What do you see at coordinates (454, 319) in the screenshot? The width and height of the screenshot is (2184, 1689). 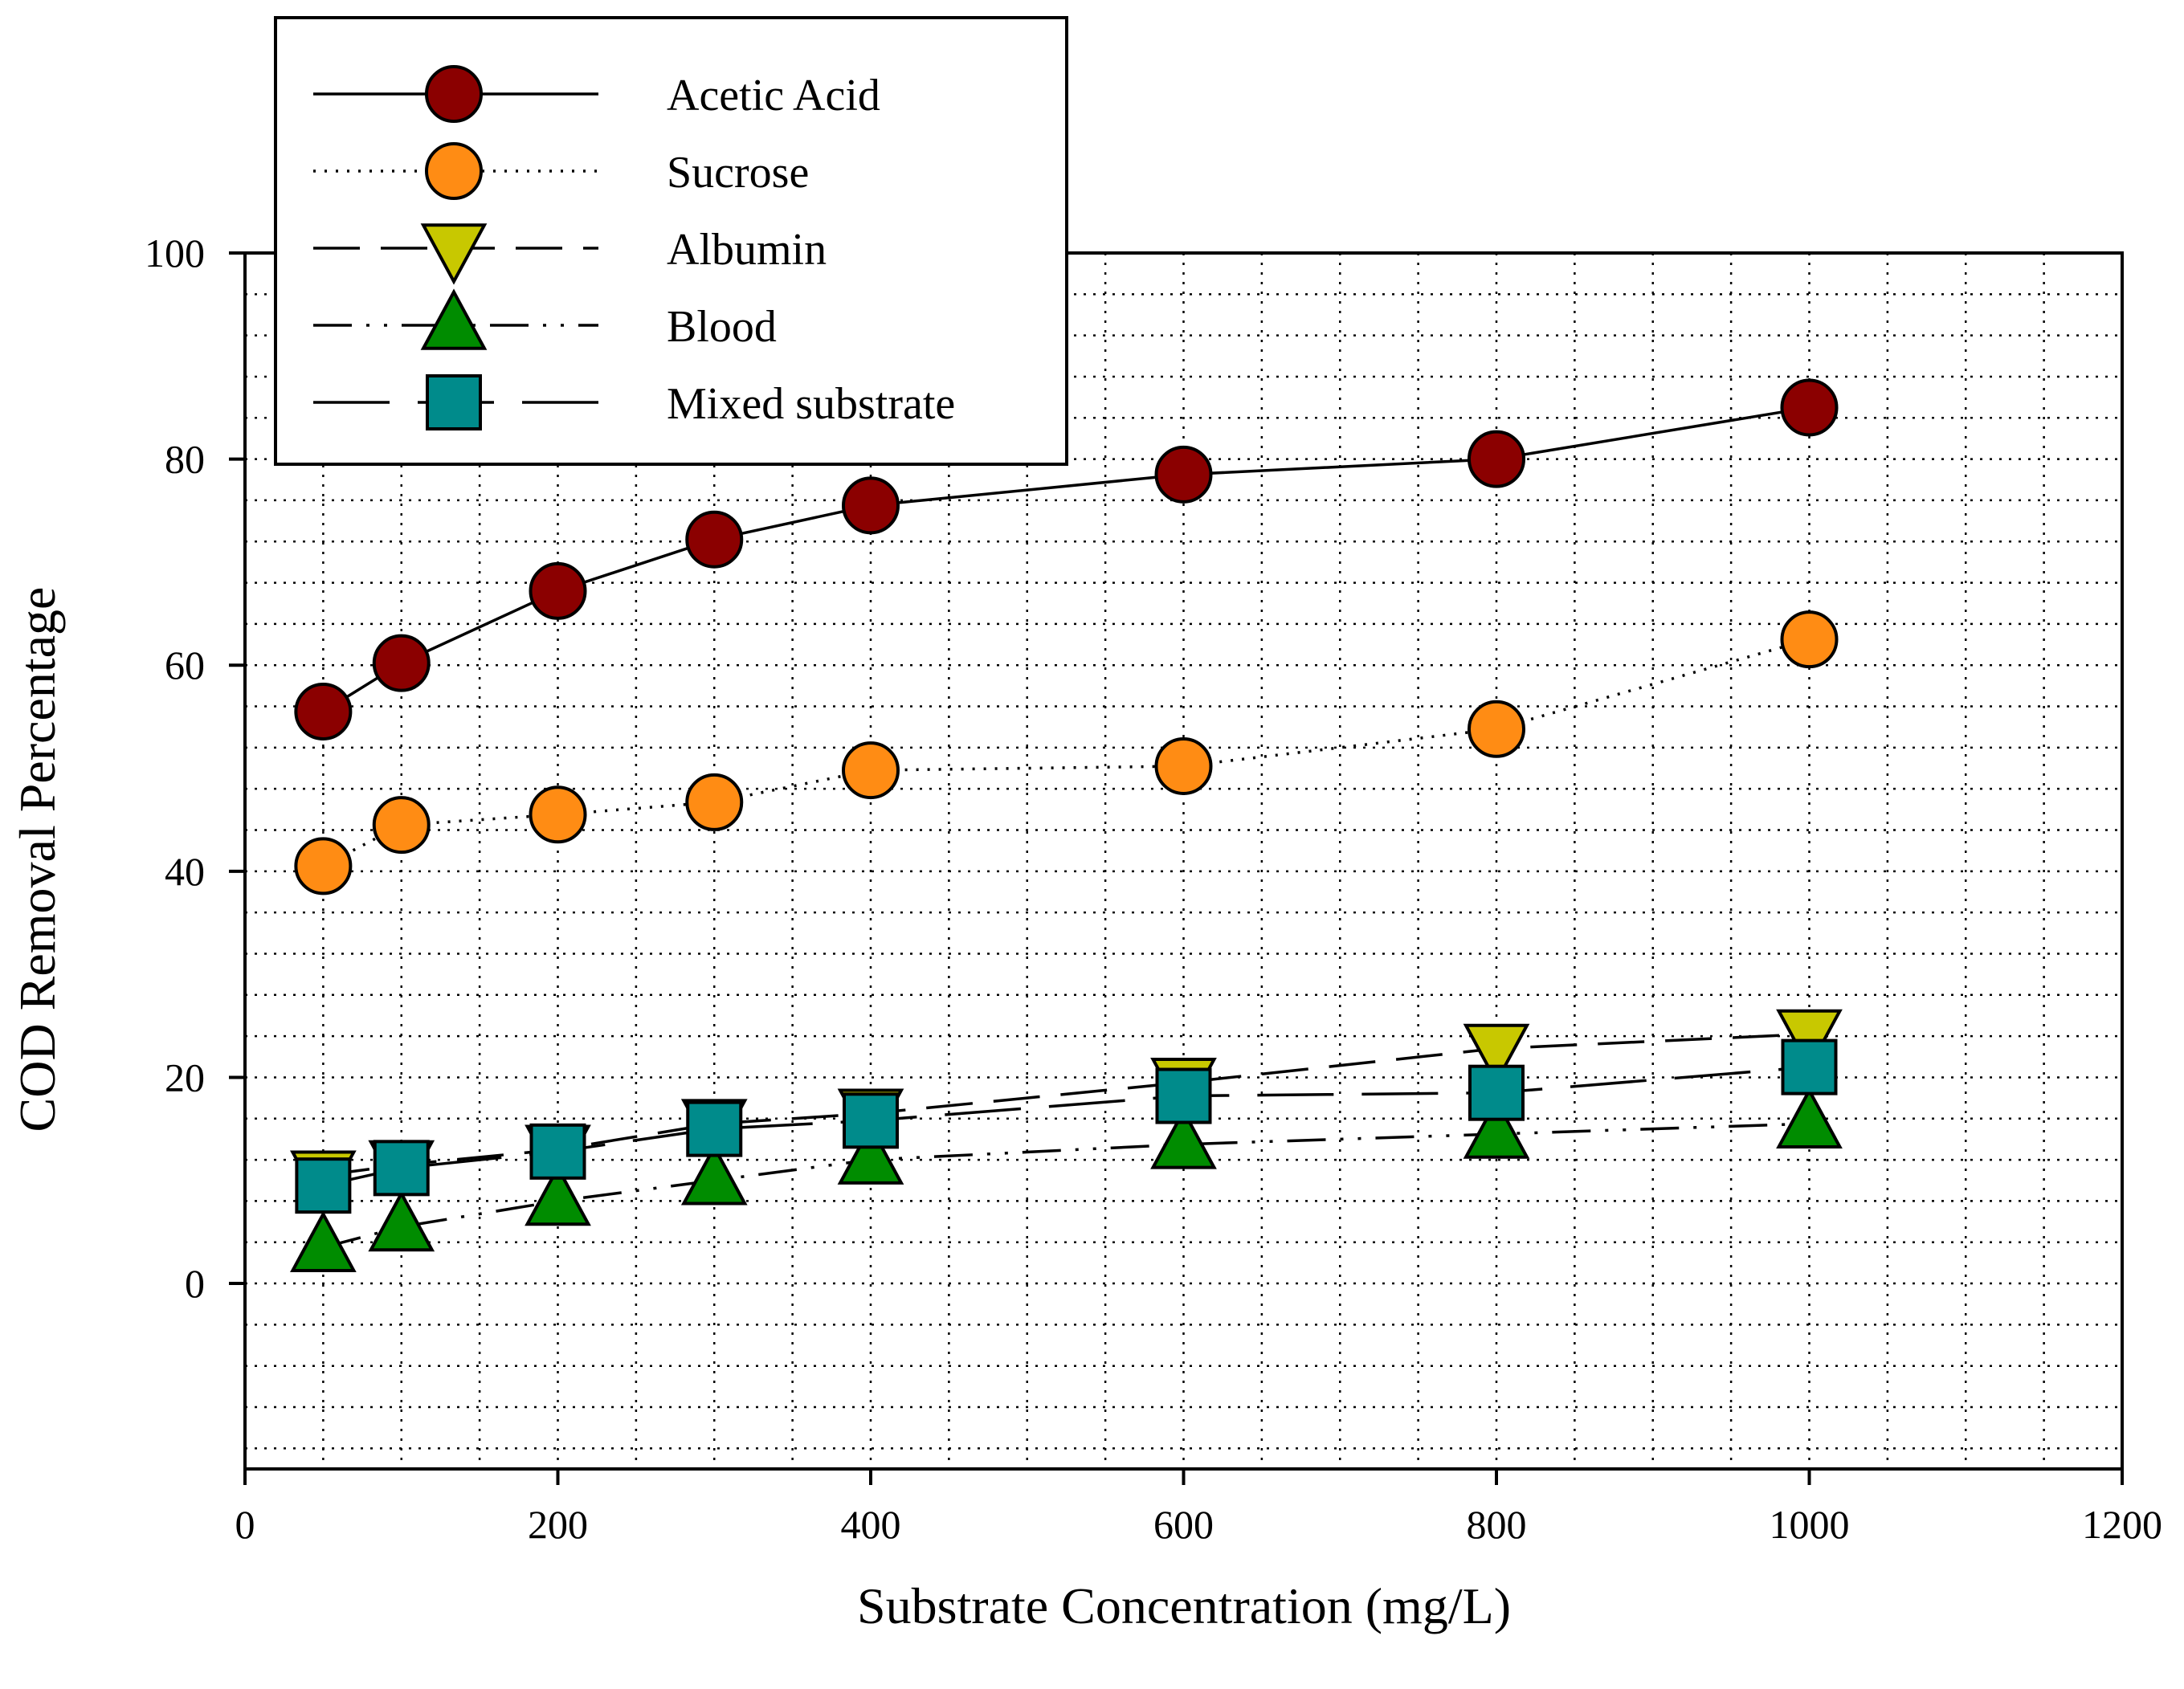 I see `legend-marker-blood` at bounding box center [454, 319].